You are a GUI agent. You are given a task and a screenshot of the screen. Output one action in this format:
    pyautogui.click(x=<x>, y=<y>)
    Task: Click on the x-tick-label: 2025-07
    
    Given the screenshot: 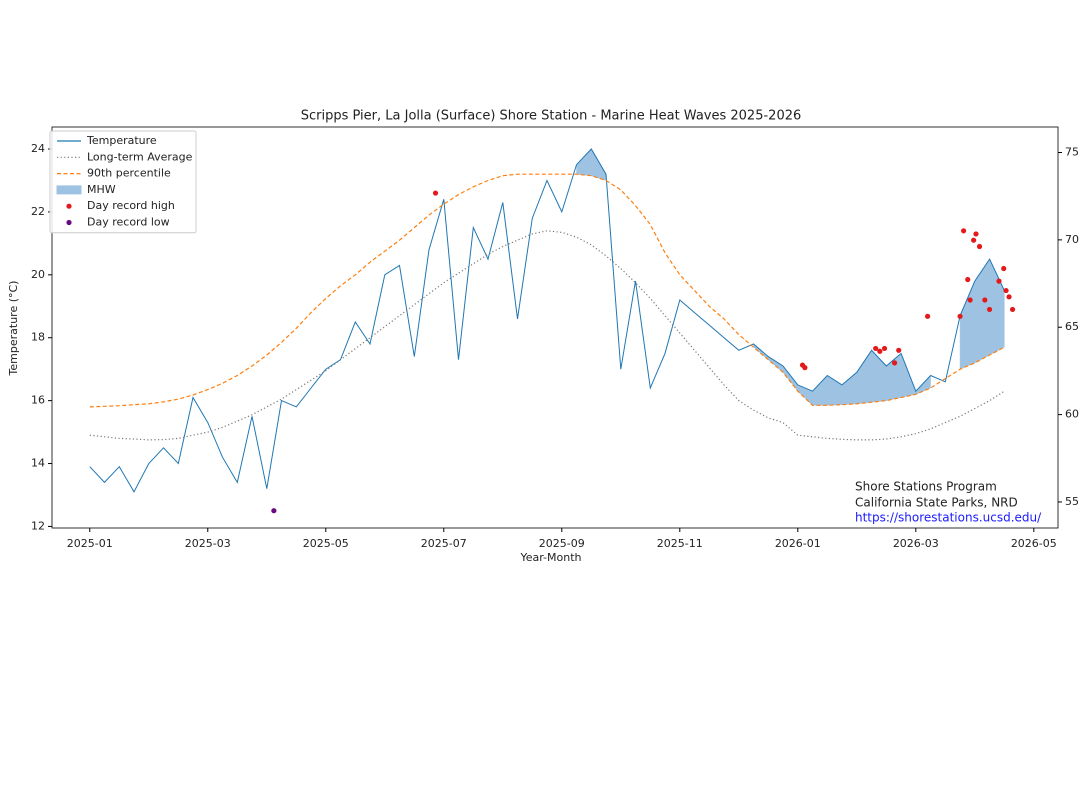 What is the action you would take?
    pyautogui.click(x=444, y=543)
    